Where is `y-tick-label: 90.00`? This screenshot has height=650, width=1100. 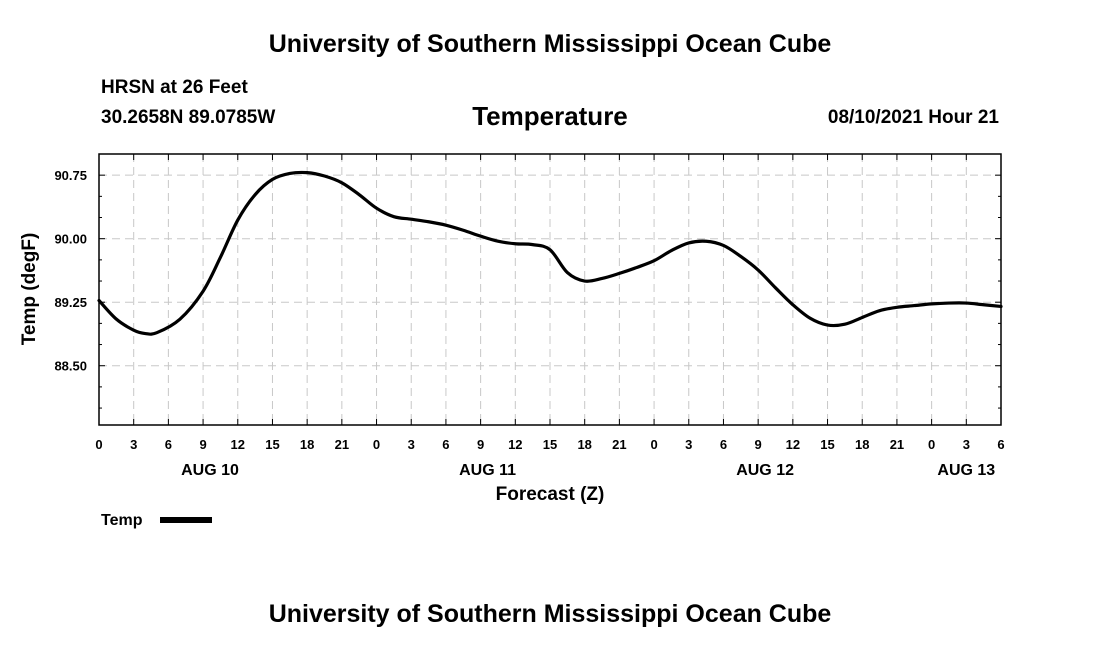
y-tick-label: 90.00 is located at coordinates (70, 239).